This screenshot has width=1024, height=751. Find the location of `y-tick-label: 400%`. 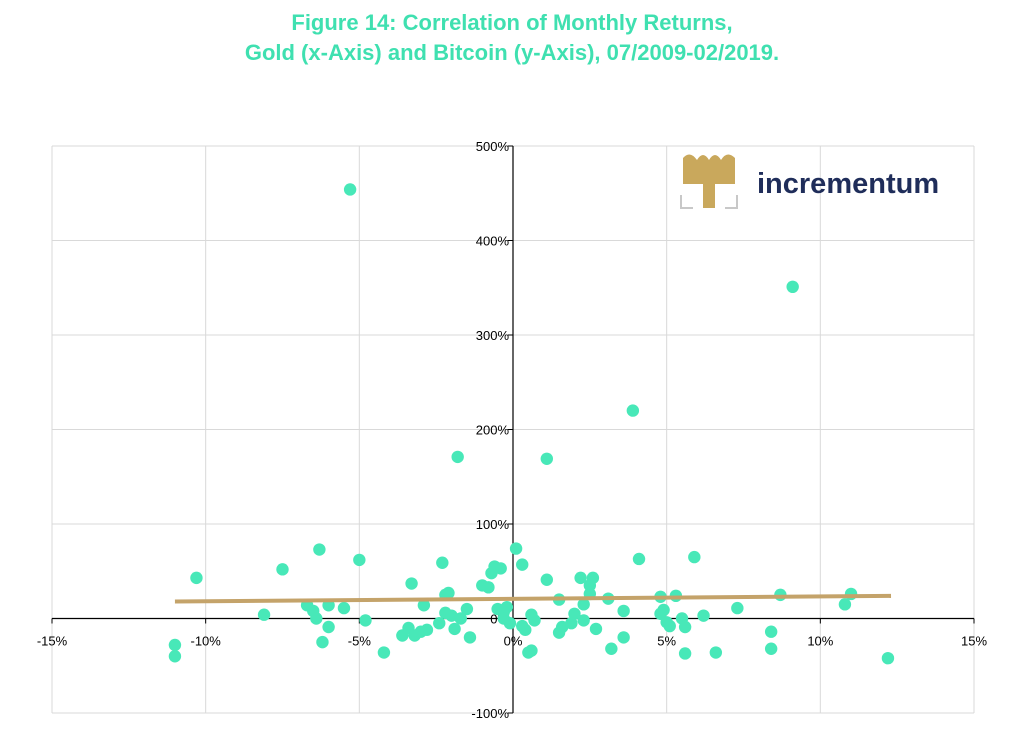

y-tick-label: 400% is located at coordinates (493, 241).